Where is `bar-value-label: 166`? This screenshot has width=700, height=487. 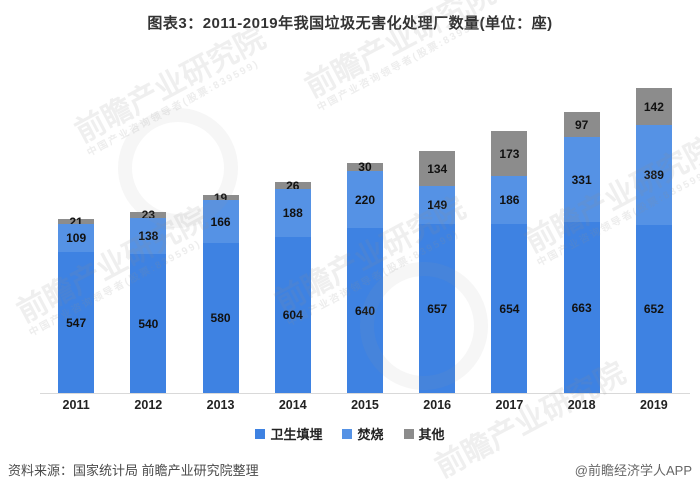
bar-value-label: 166 is located at coordinates (220, 221).